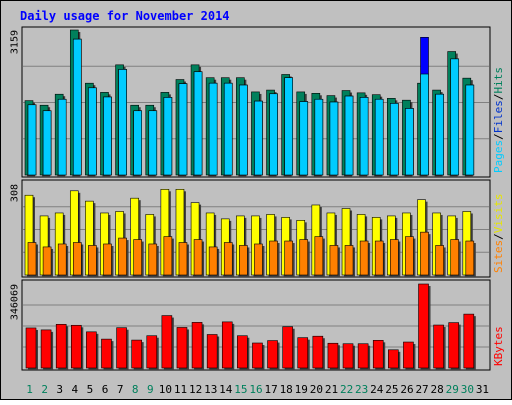  I want to click on x-tick-label: 17, so click(270, 389).